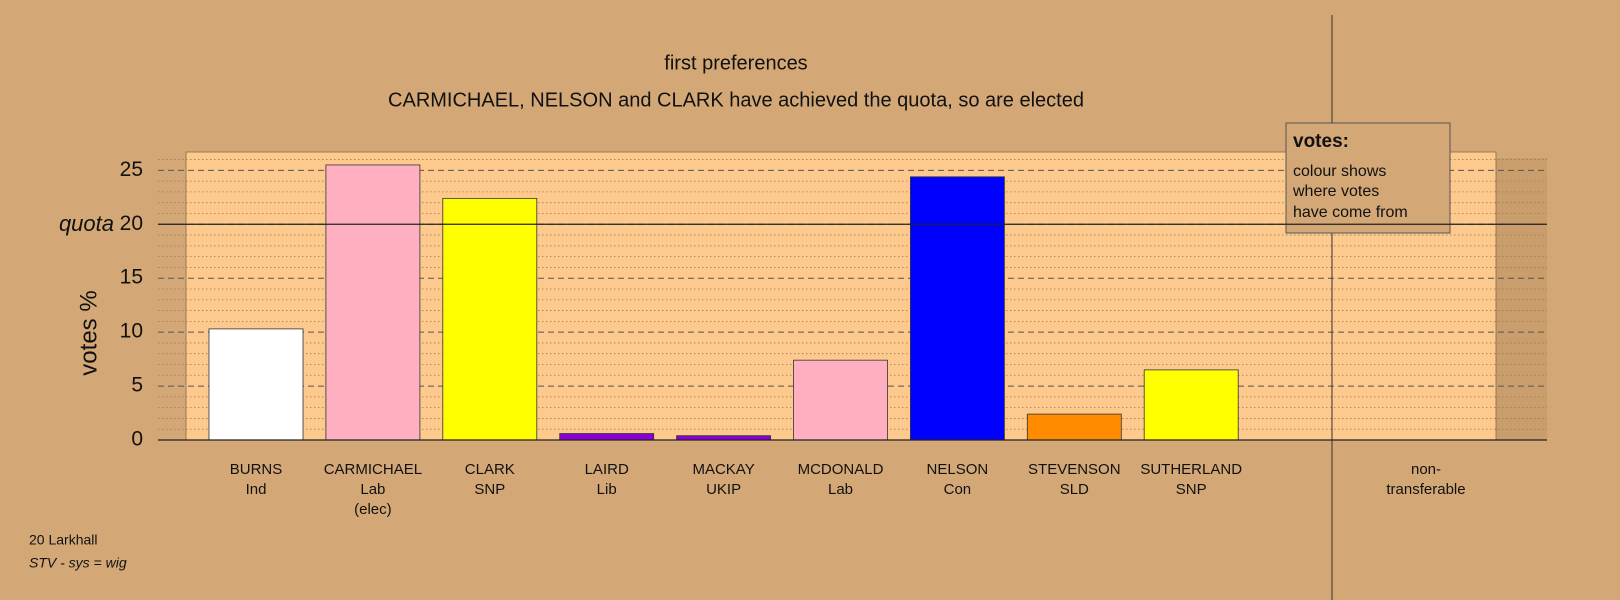 The width and height of the screenshot is (1620, 600). Describe the element at coordinates (131, 223) in the screenshot. I see `y-tick-label: 20` at that location.